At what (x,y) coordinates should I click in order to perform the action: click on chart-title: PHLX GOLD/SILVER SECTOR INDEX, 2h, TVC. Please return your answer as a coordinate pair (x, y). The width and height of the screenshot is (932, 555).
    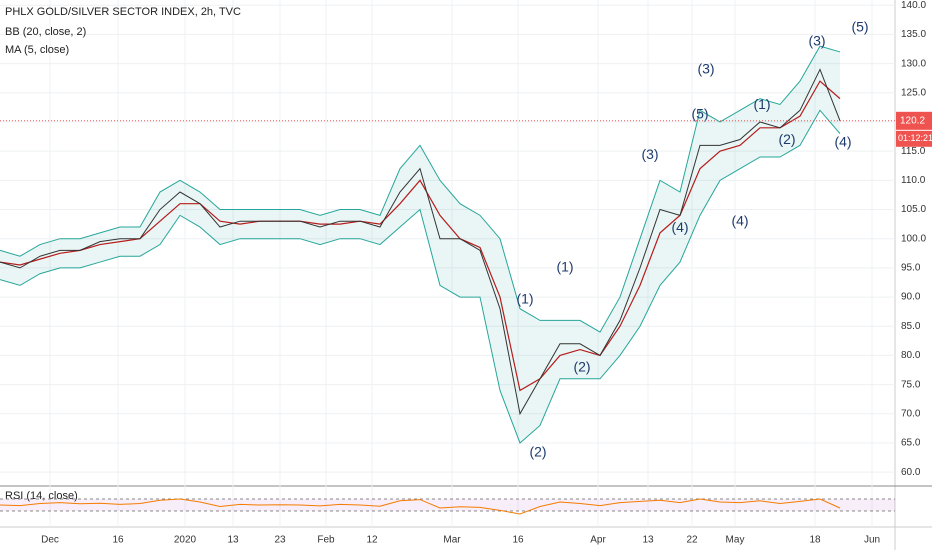
    Looking at the image, I should click on (123, 12).